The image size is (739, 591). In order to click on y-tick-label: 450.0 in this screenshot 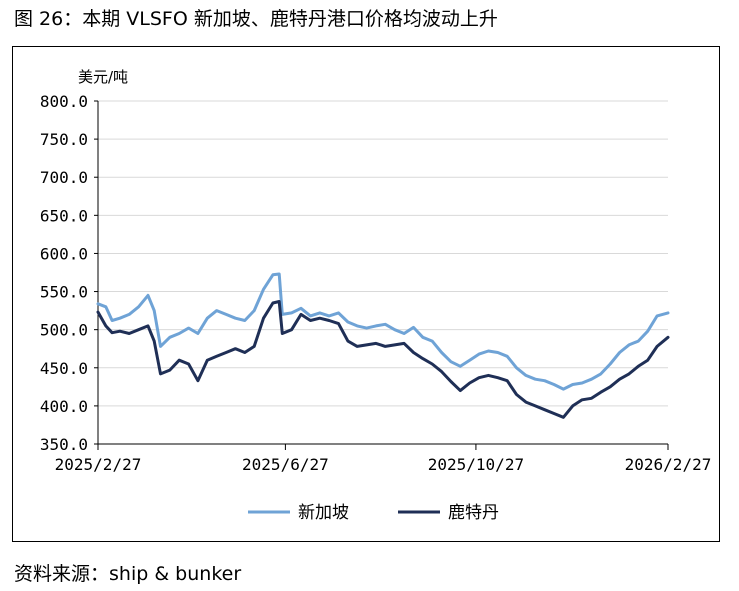, I will do `click(64, 368)`.